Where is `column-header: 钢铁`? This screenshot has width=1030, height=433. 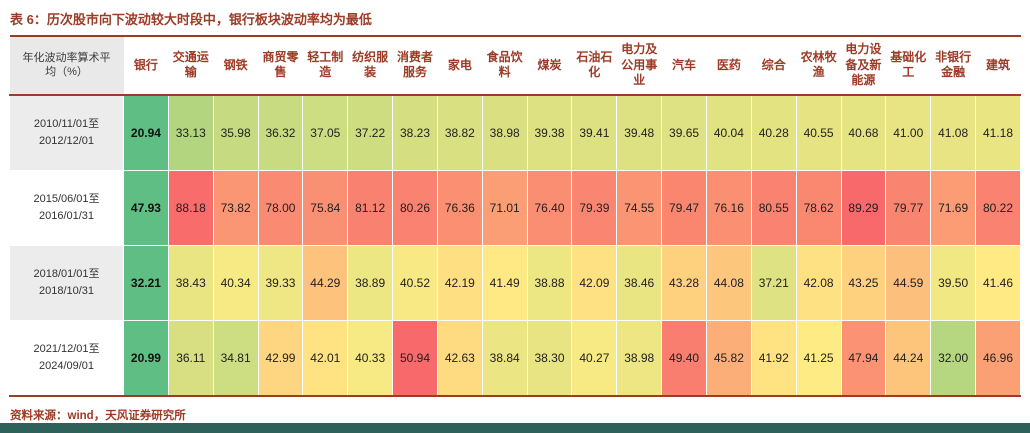 column-header: 钢铁 is located at coordinates (236, 65).